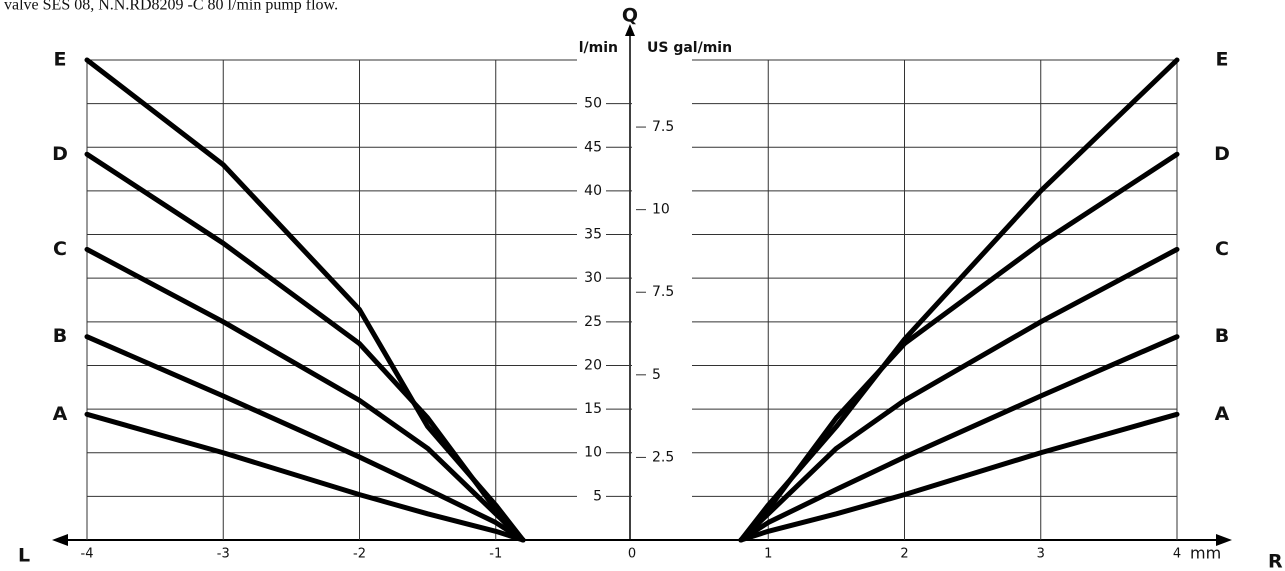  Describe the element at coordinates (1041, 554) in the screenshot. I see `x-tick-label: 3` at that location.